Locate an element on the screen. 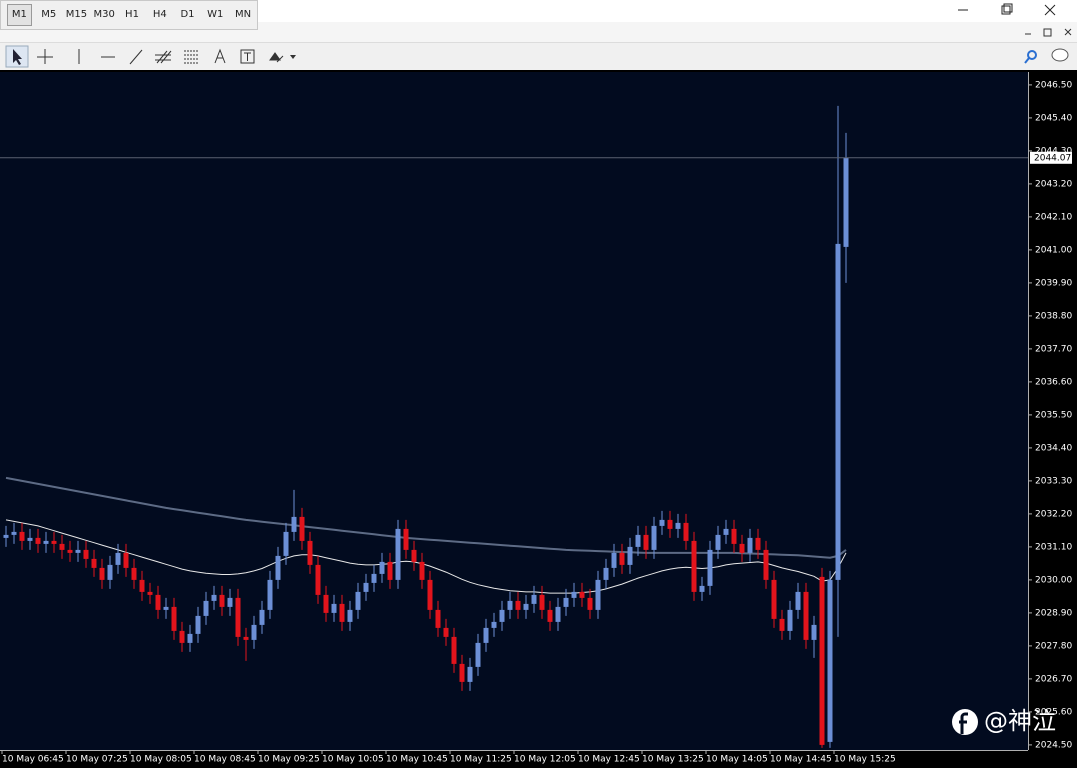 This screenshot has height=768, width=1077. y-tick-label: 2041.00 is located at coordinates (1053, 250).